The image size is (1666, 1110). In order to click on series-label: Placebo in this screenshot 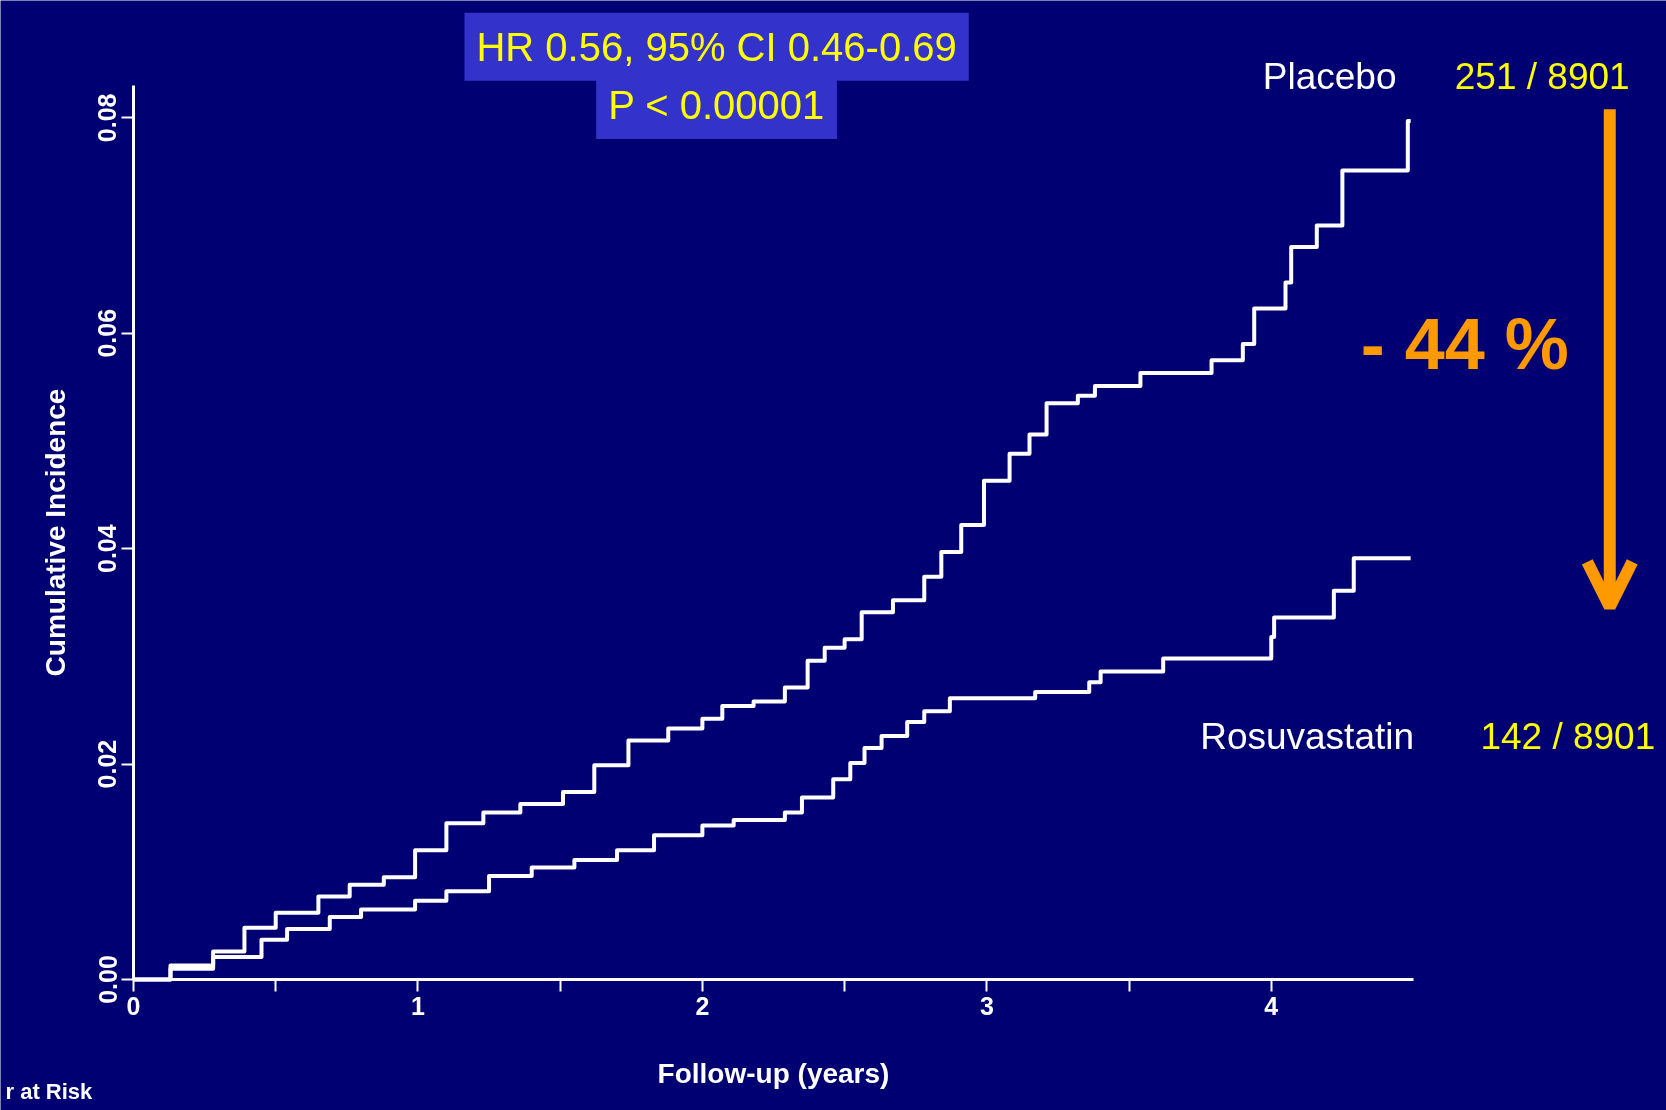, I will do `click(1329, 77)`.